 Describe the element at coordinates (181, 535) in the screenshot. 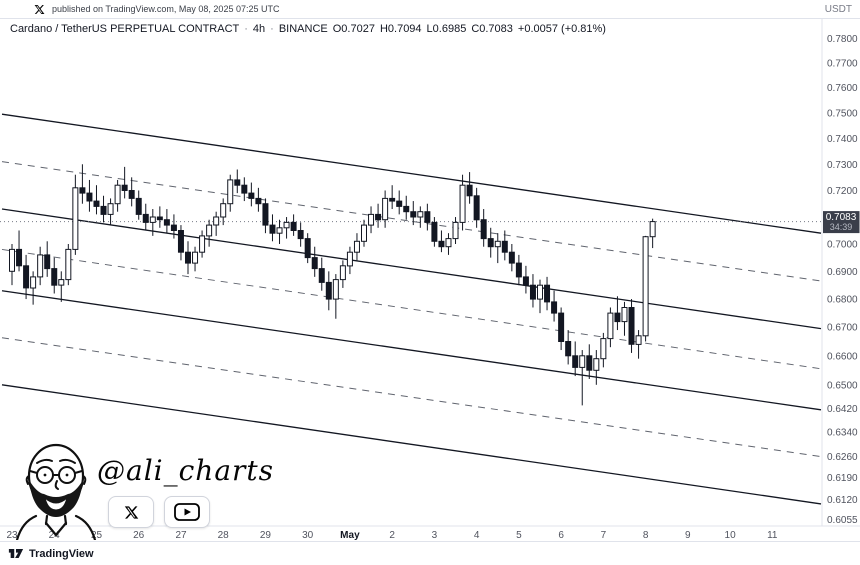

I see `svg-text: 27` at that location.